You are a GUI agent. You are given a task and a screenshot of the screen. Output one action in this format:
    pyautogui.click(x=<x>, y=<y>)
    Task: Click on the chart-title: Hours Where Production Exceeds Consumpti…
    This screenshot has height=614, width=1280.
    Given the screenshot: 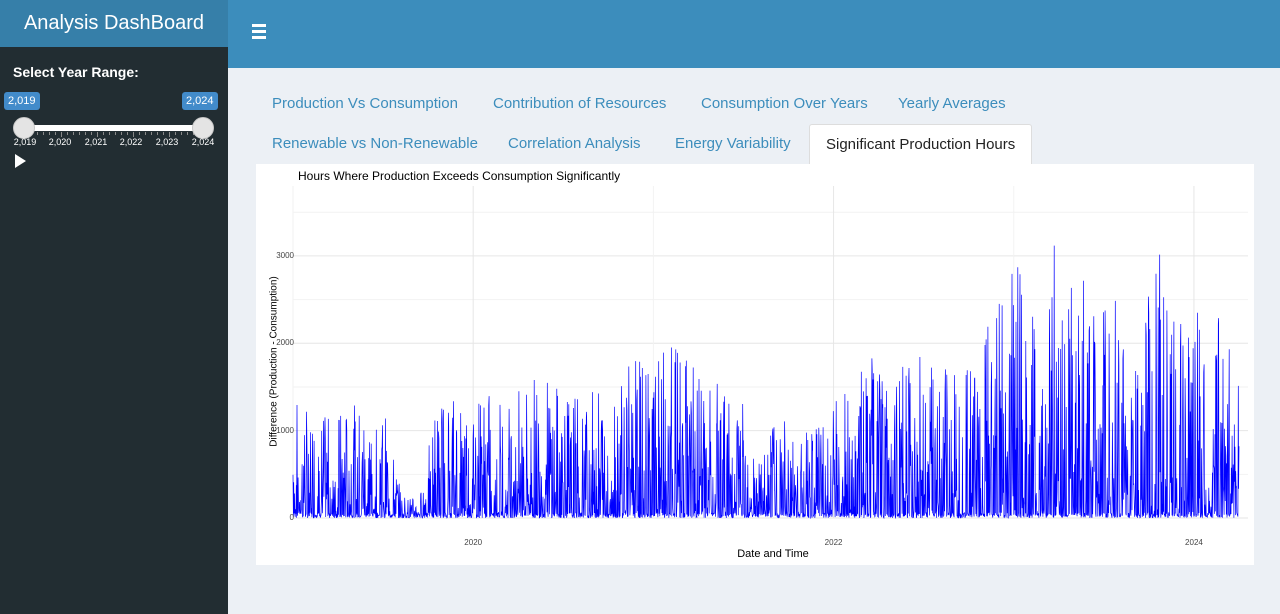 What is the action you would take?
    pyautogui.click(x=459, y=176)
    